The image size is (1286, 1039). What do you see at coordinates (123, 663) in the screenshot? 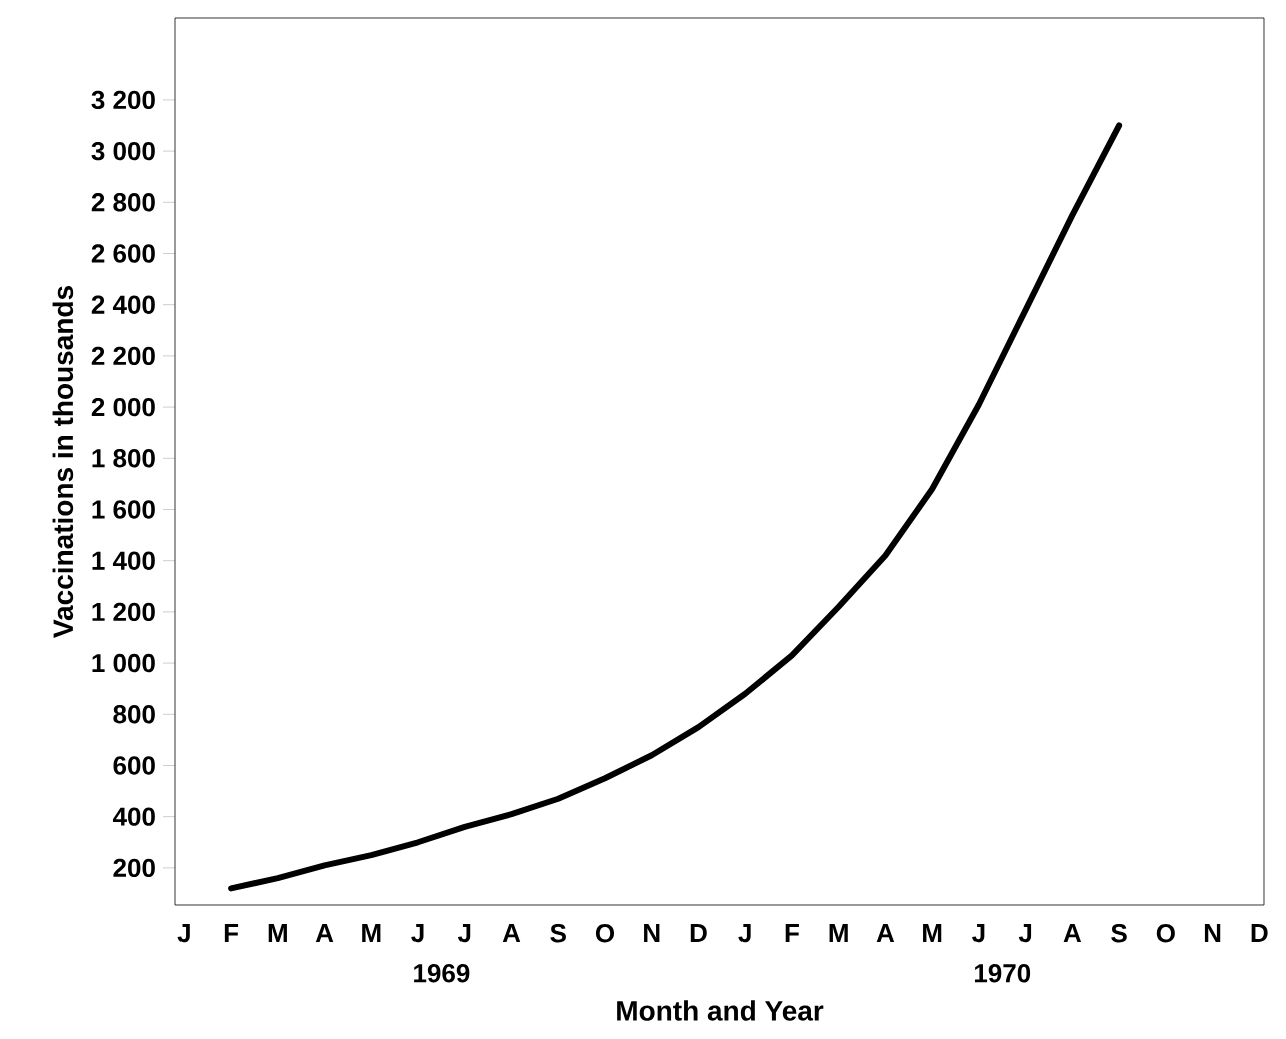
I see `y-tick-label: 1 000` at bounding box center [123, 663].